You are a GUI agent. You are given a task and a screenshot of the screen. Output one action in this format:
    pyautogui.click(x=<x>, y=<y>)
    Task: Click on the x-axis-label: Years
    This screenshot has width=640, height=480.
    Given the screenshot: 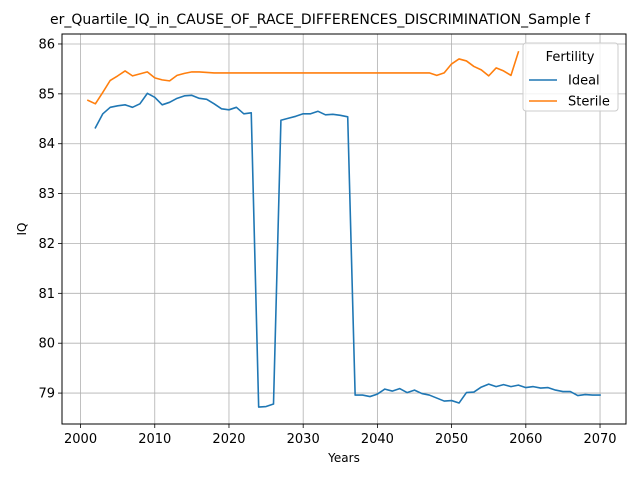 What is the action you would take?
    pyautogui.click(x=343, y=458)
    